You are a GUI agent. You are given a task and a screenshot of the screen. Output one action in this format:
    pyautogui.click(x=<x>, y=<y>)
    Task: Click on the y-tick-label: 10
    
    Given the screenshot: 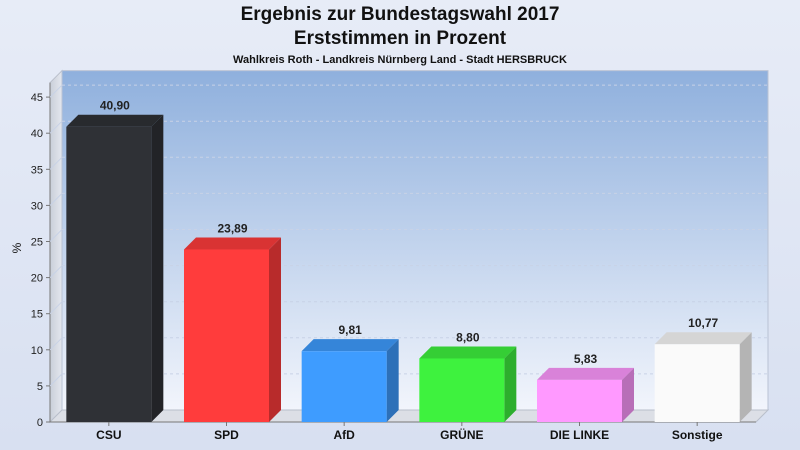 What is the action you would take?
    pyautogui.click(x=37, y=351)
    